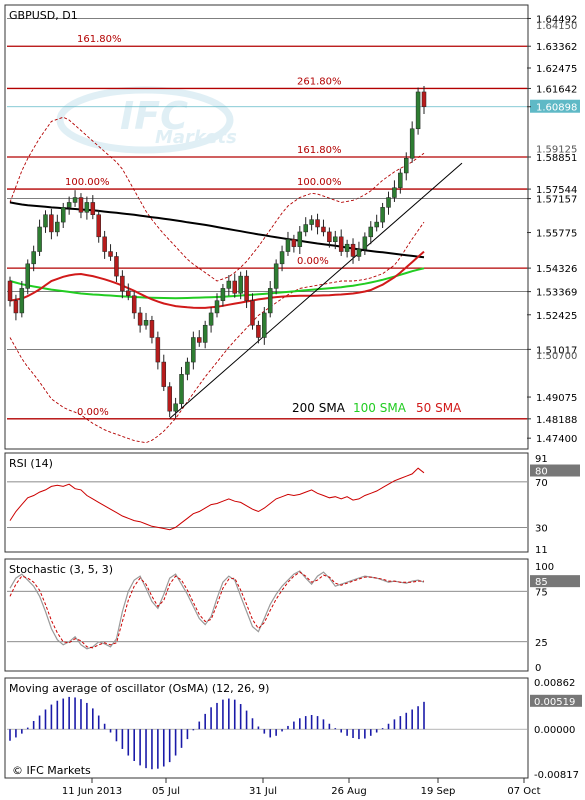  Describe the element at coordinates (538, 668) in the screenshot. I see `stochastic-axis-label-5: 0` at that location.